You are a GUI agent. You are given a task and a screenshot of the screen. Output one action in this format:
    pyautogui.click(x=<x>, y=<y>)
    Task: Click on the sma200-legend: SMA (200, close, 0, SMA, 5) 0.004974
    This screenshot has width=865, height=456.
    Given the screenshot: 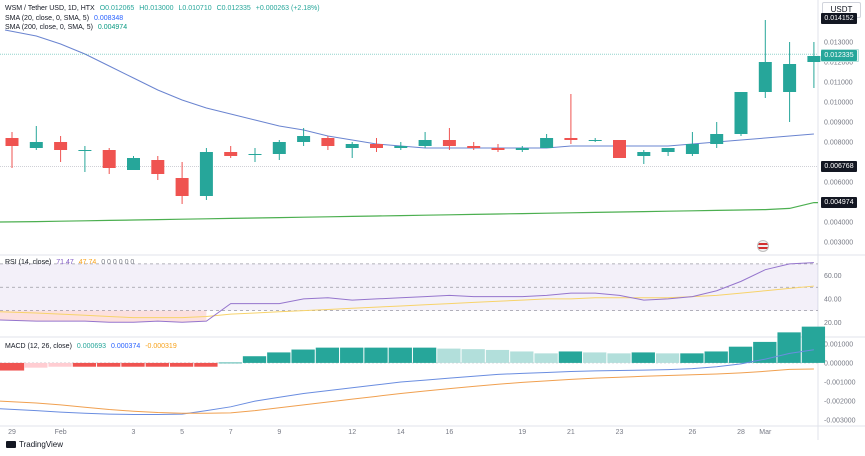 What is the action you would take?
    pyautogui.click(x=67, y=27)
    